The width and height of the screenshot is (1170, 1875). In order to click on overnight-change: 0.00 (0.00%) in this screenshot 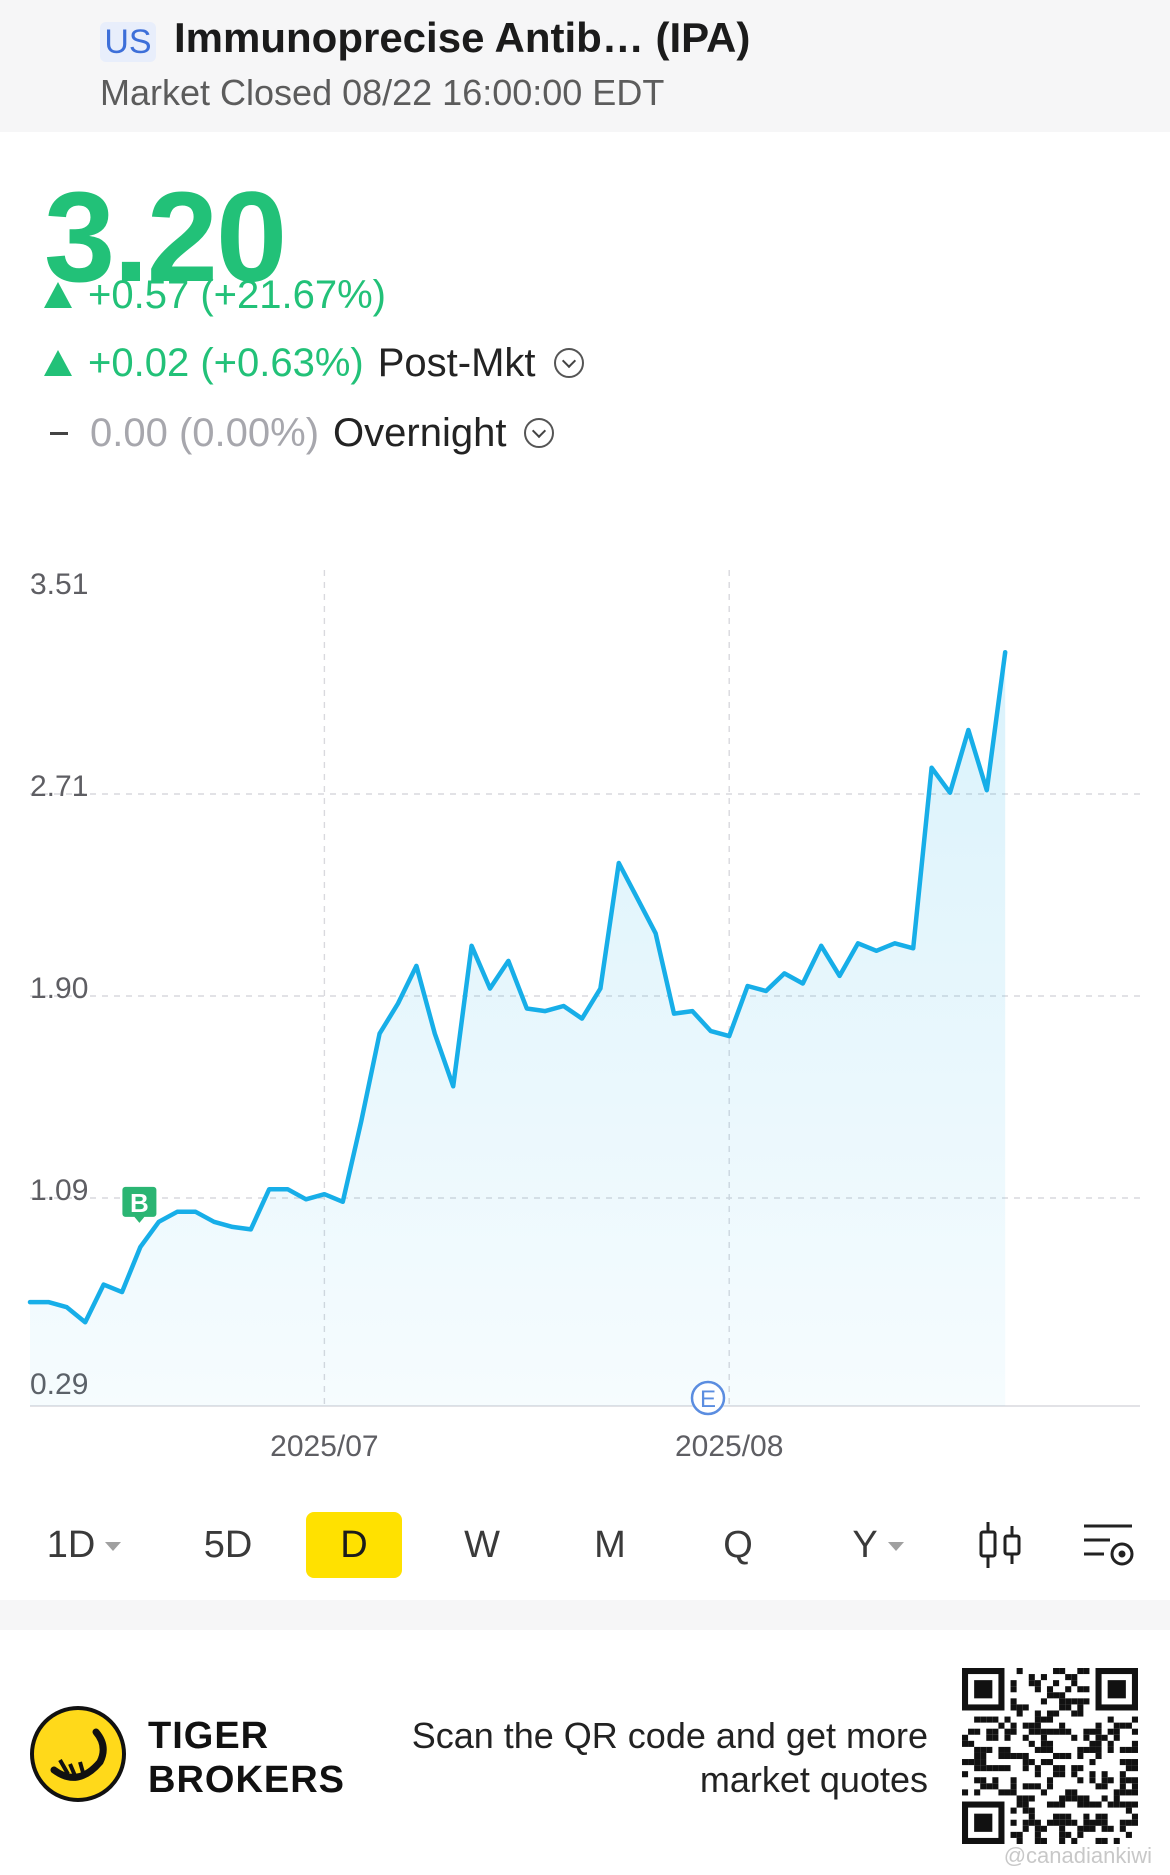, I will do `click(205, 432)`.